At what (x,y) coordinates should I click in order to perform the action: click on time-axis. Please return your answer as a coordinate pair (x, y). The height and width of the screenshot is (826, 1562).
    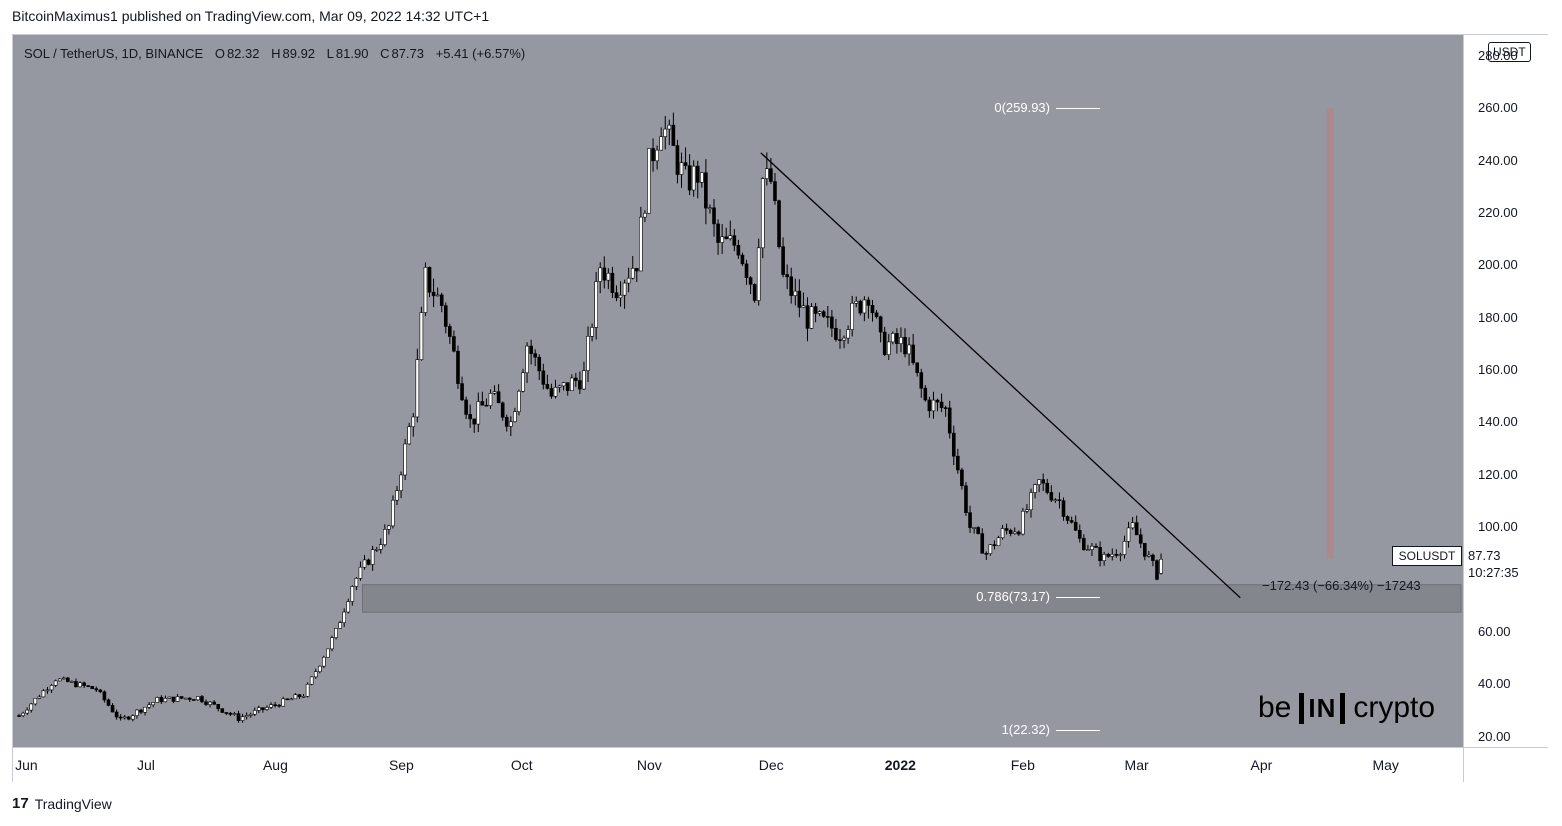
    Looking at the image, I should click on (738, 764).